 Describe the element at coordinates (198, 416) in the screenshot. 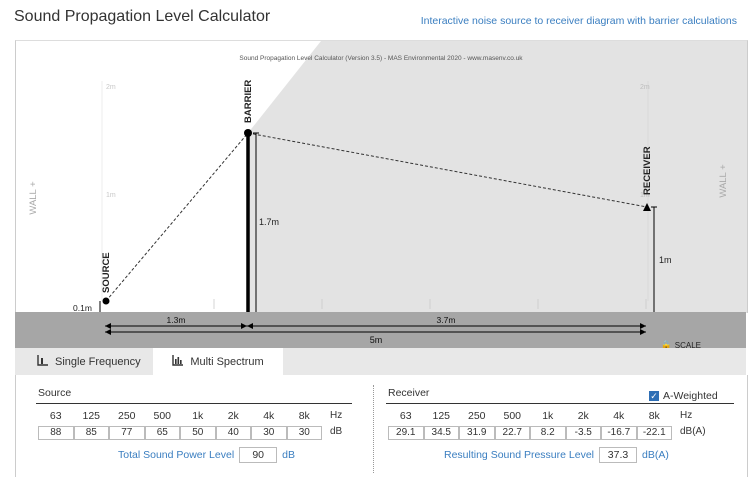

I see `source-frequency-label: 1k` at that location.